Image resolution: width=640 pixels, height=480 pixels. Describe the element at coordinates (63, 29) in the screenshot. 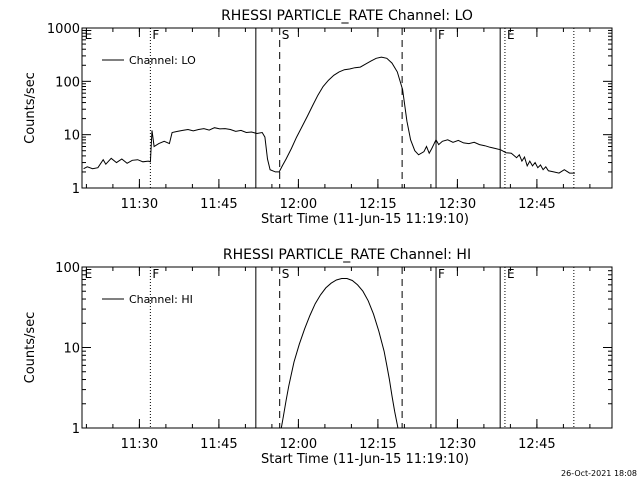

I see `y-tick-label: 1000` at that location.